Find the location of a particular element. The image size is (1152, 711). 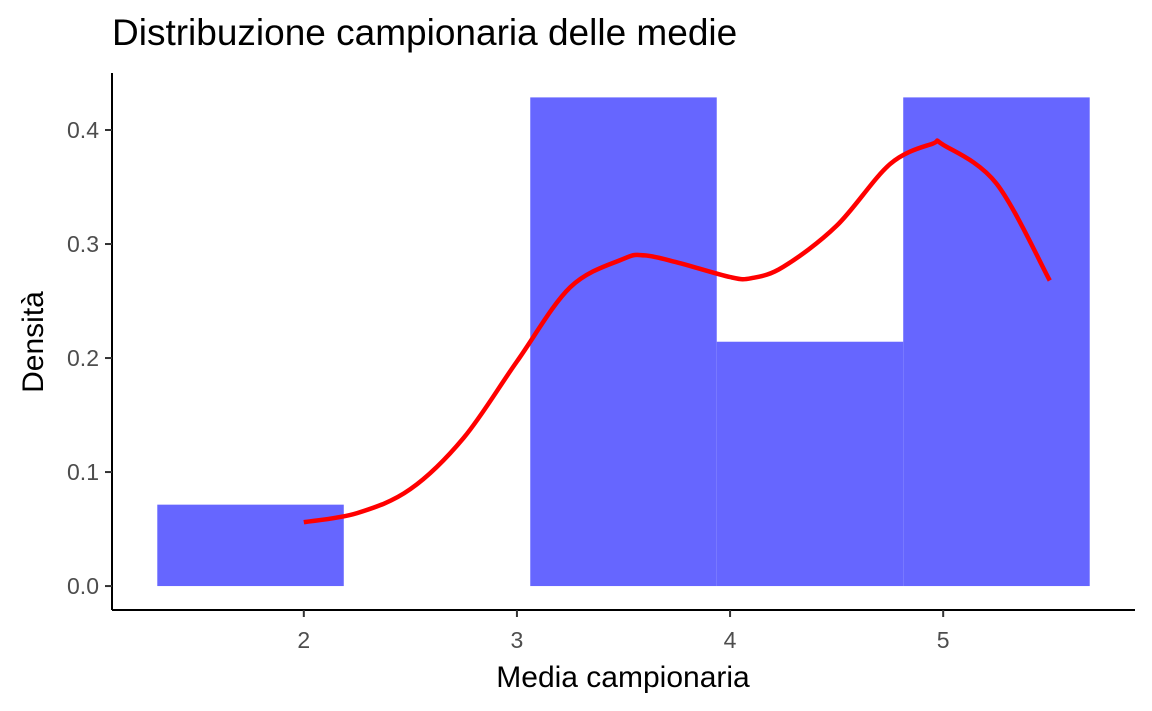

x-tick-label: 3 is located at coordinates (517, 640).